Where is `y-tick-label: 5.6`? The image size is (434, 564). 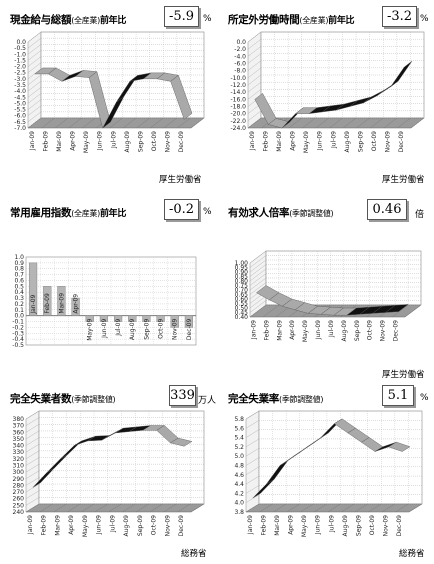
y-tick-label: 5.6 is located at coordinates (239, 428).